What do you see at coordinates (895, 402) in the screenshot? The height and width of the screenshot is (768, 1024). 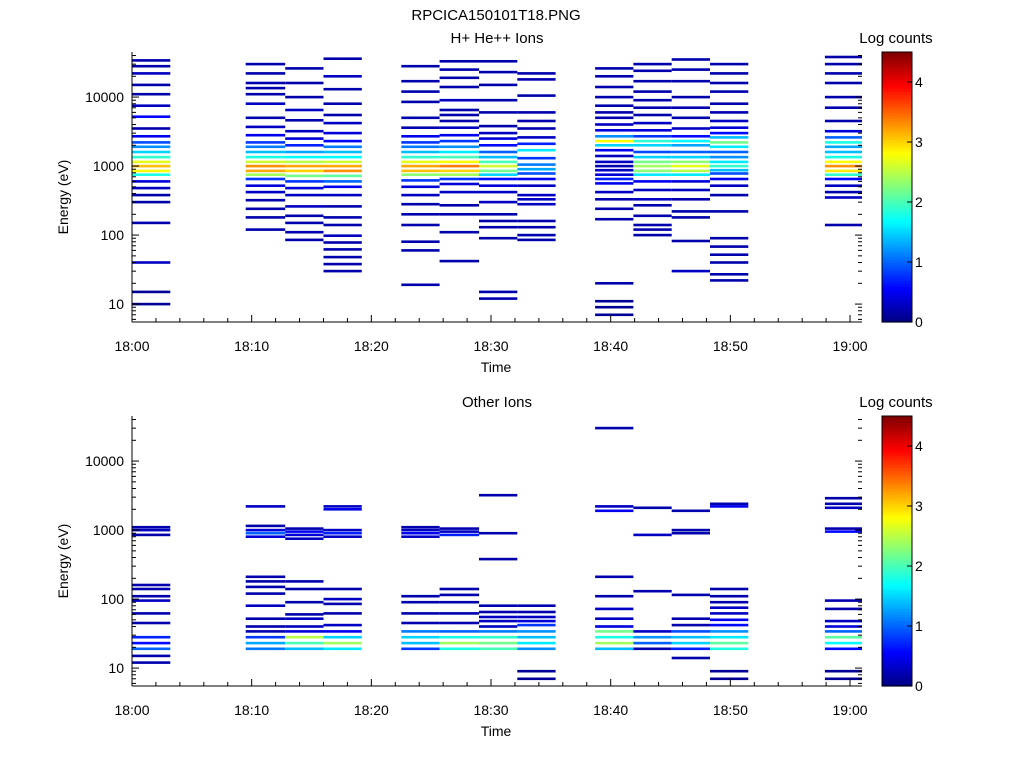 I see `colorbar-label: Log counts` at bounding box center [895, 402].